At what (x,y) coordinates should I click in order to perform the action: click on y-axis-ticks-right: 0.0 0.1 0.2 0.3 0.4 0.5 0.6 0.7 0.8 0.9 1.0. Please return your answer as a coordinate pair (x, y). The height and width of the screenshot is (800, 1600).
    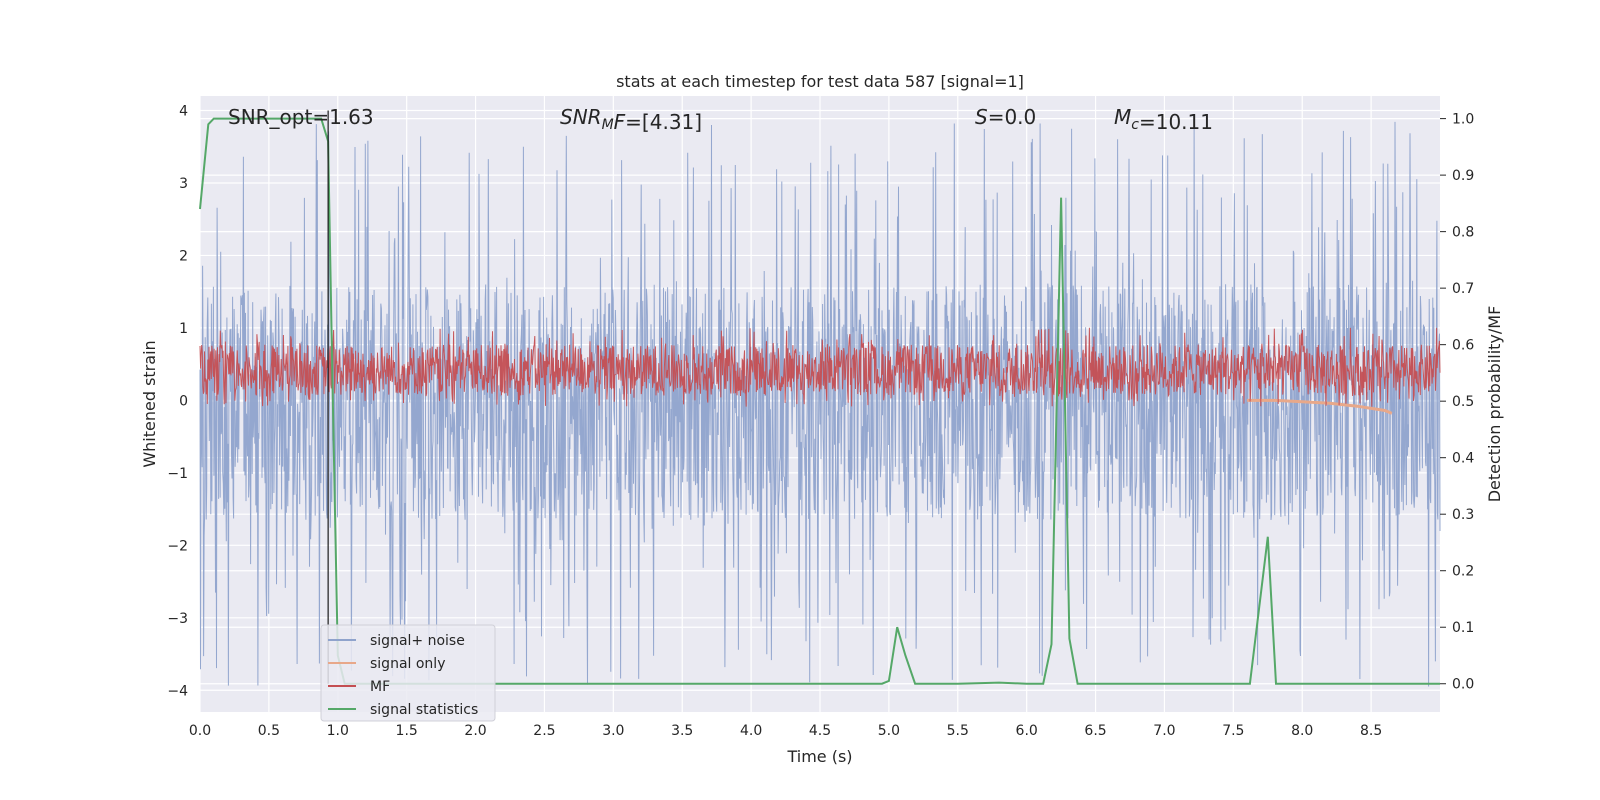
    Looking at the image, I should click on (1457, 402).